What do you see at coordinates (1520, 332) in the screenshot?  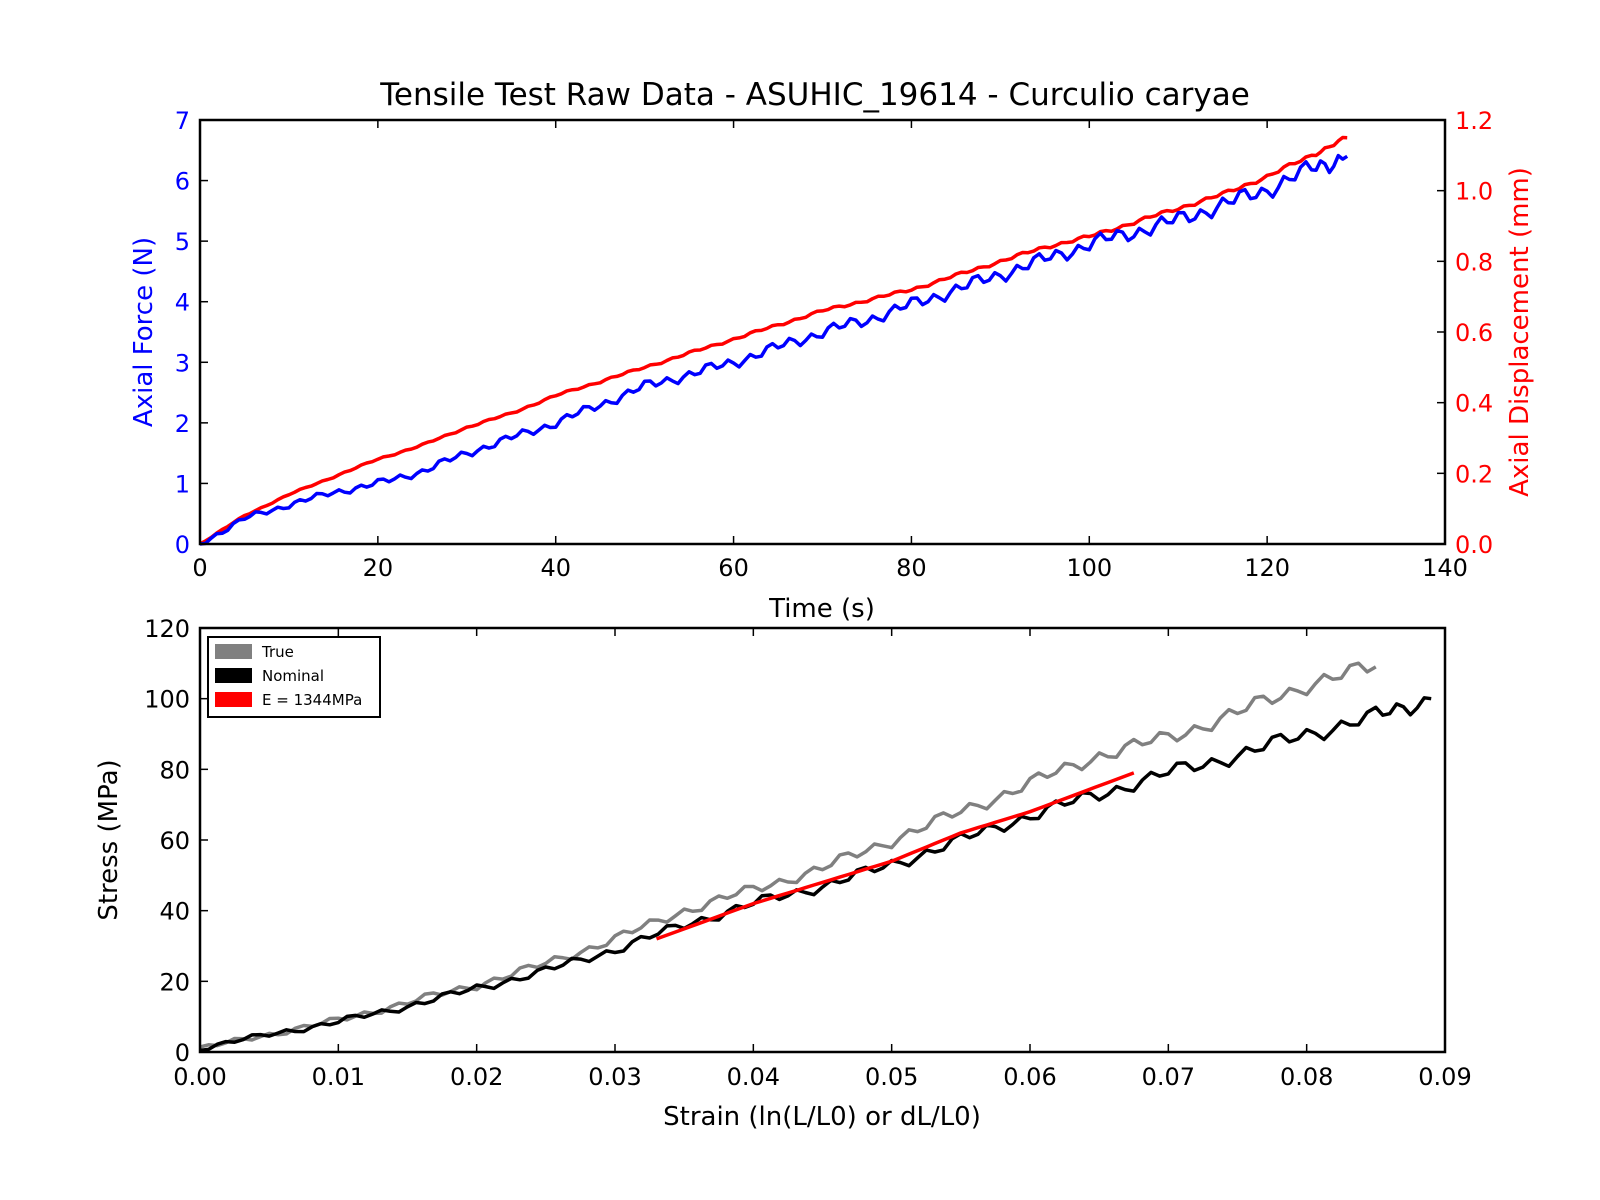 I see `displacement-axis-label: Axial Displacement (mm)` at bounding box center [1520, 332].